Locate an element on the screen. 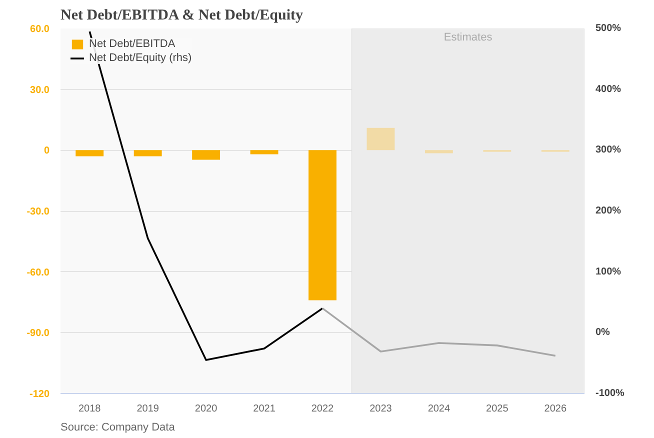  y2-tick-label: 400% is located at coordinates (609, 89).